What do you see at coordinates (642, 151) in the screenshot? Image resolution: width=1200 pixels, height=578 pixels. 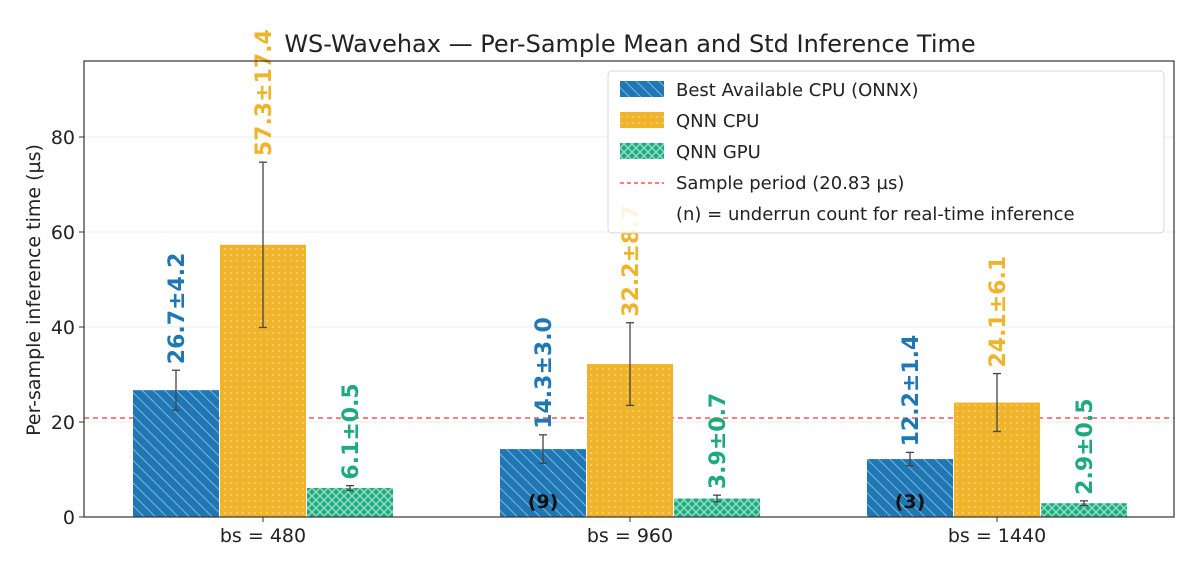 I see `legend-swatch-qnn-gpu` at bounding box center [642, 151].